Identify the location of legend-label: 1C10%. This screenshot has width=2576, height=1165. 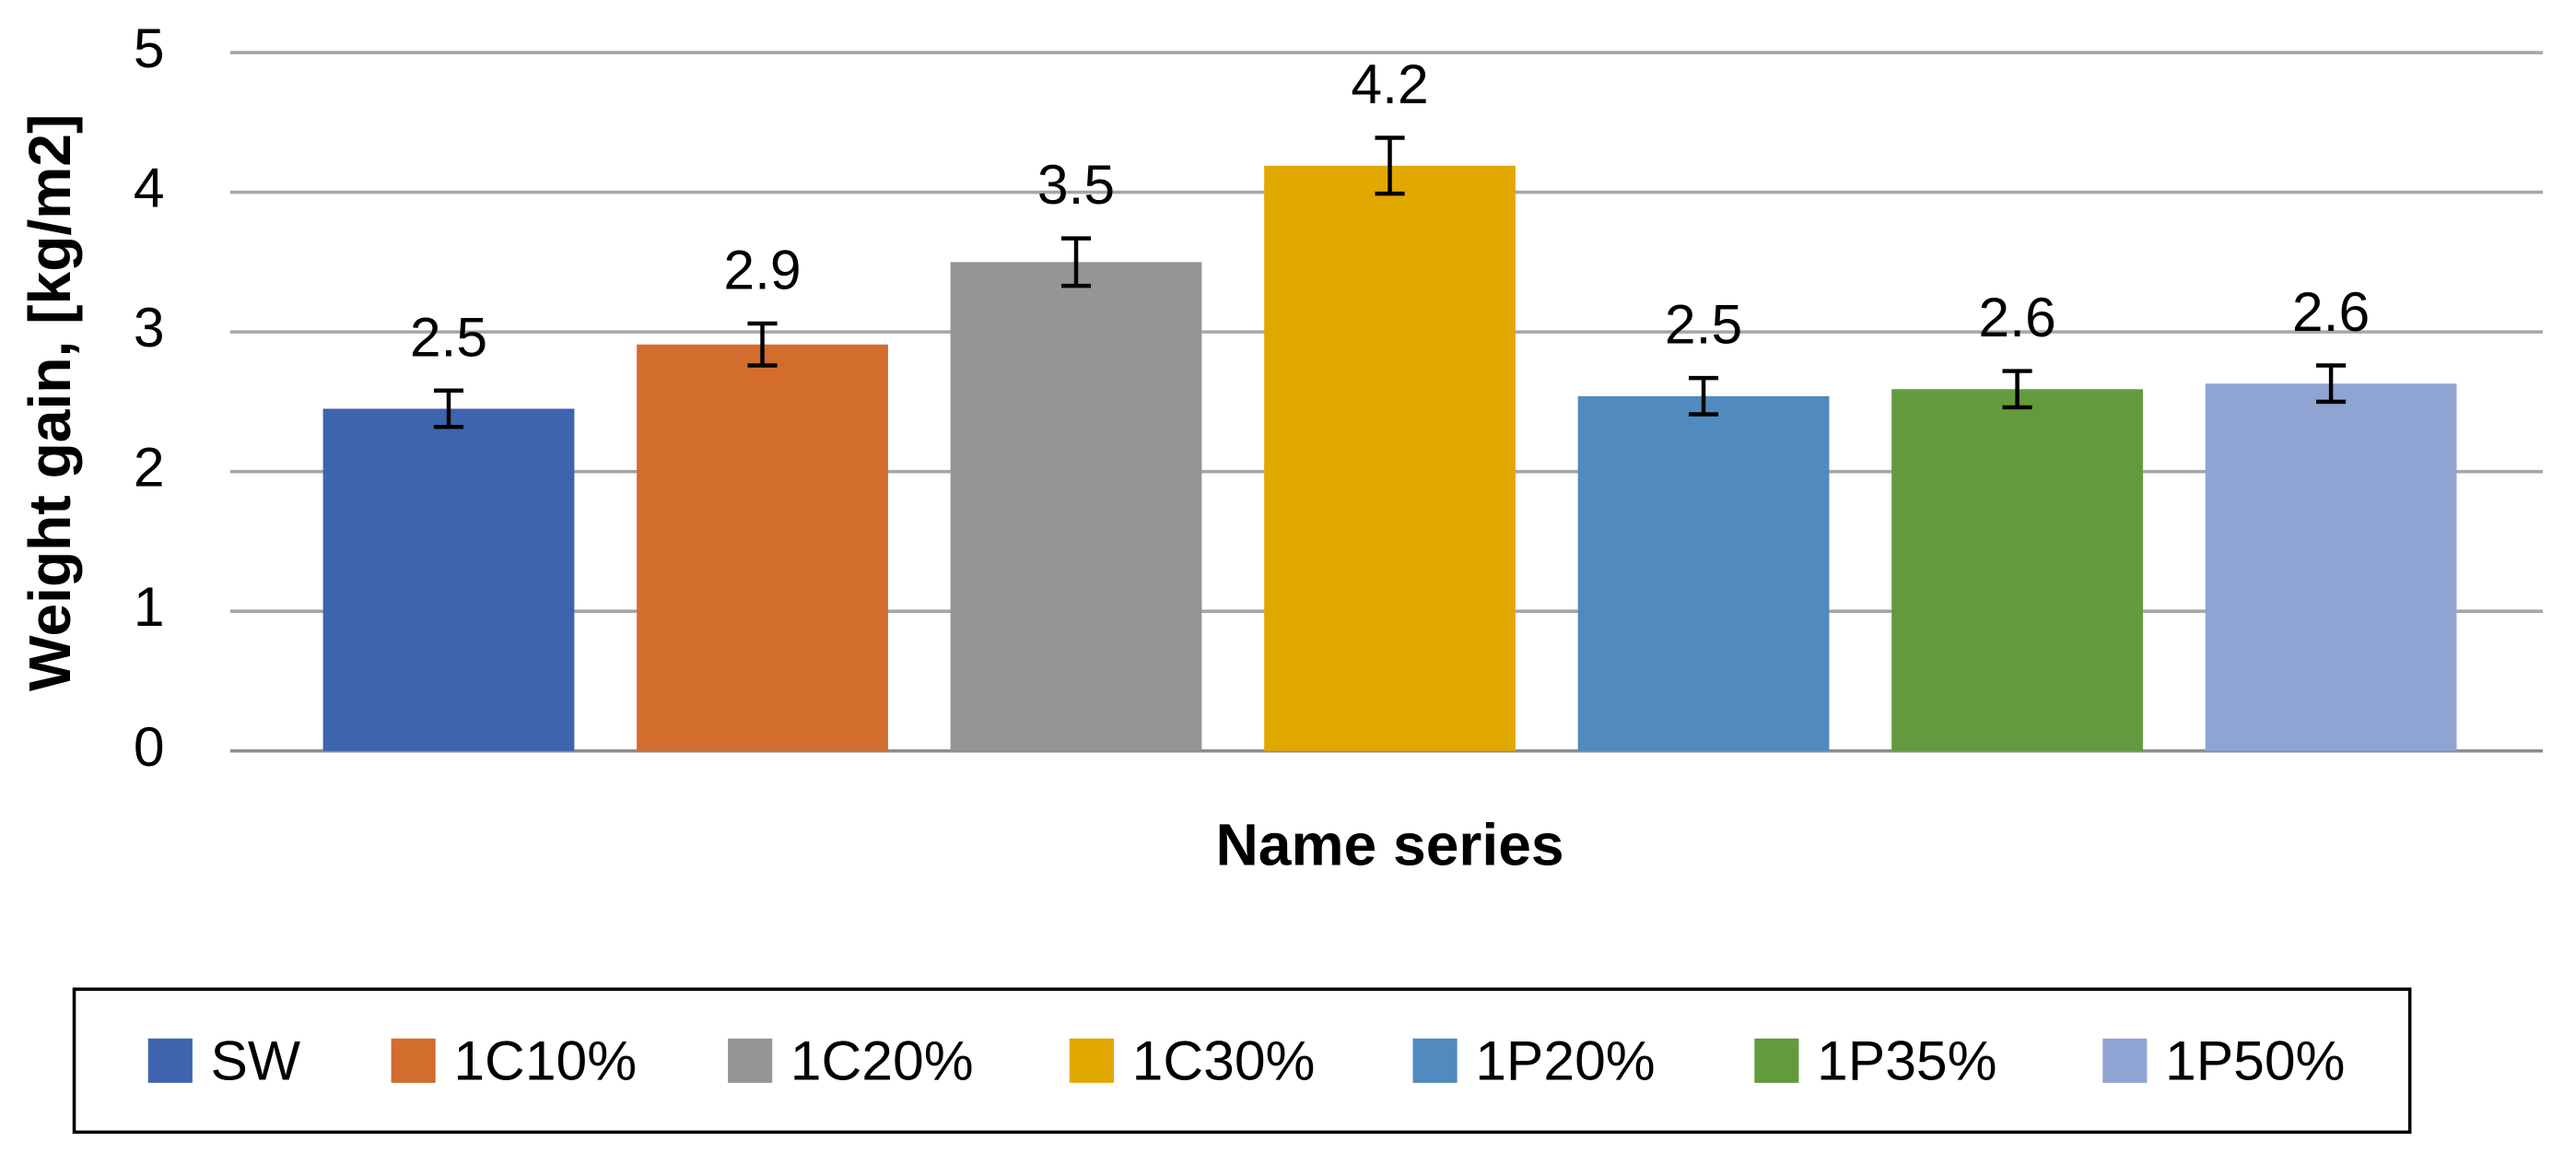
(545, 1060).